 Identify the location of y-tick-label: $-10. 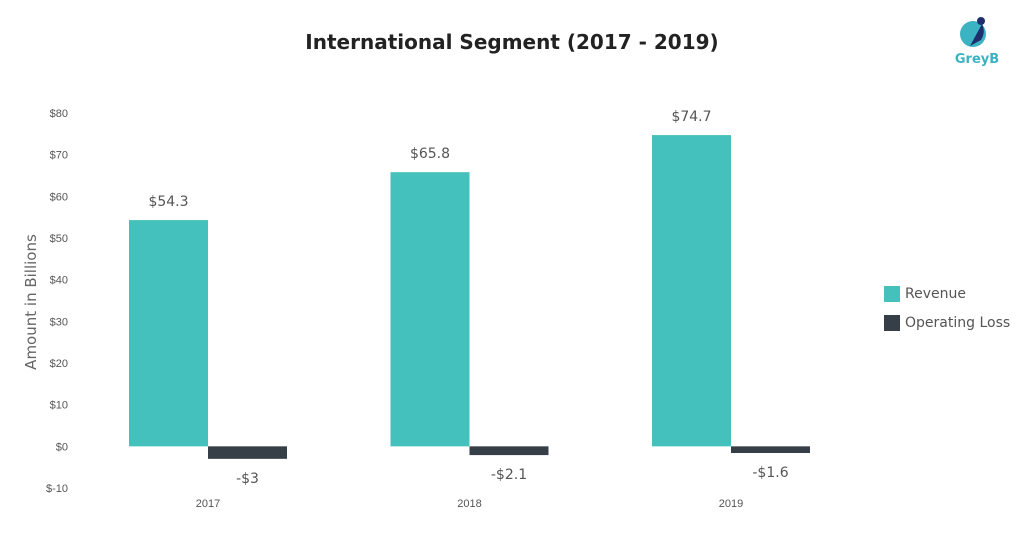
(57, 489).